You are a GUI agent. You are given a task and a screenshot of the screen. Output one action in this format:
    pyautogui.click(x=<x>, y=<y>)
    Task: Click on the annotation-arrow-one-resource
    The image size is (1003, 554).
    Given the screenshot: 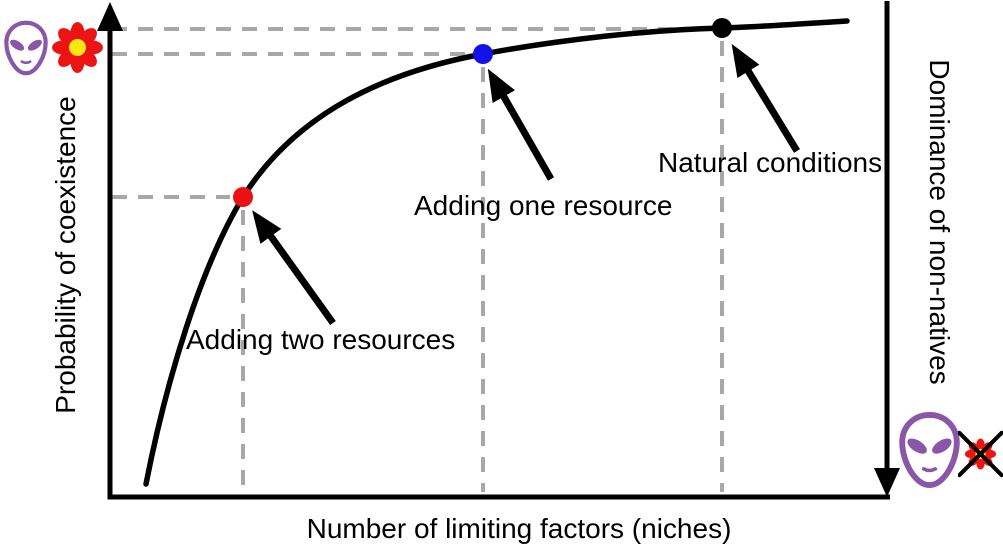 What is the action you would take?
    pyautogui.click(x=521, y=124)
    